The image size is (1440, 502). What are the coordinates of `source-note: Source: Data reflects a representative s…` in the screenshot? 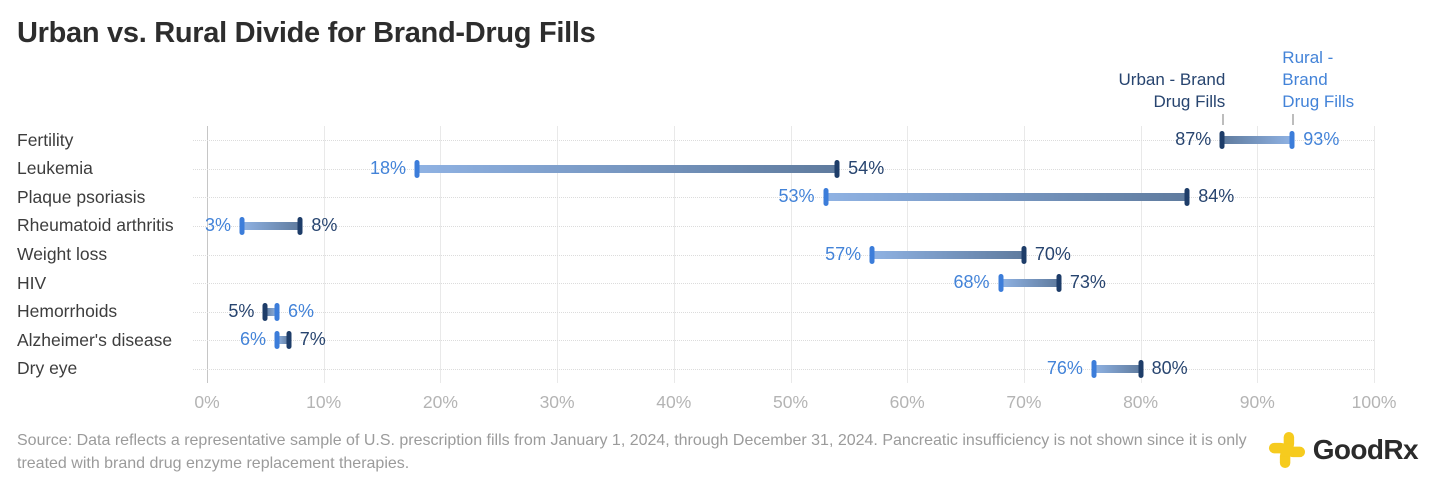 It's located at (632, 452).